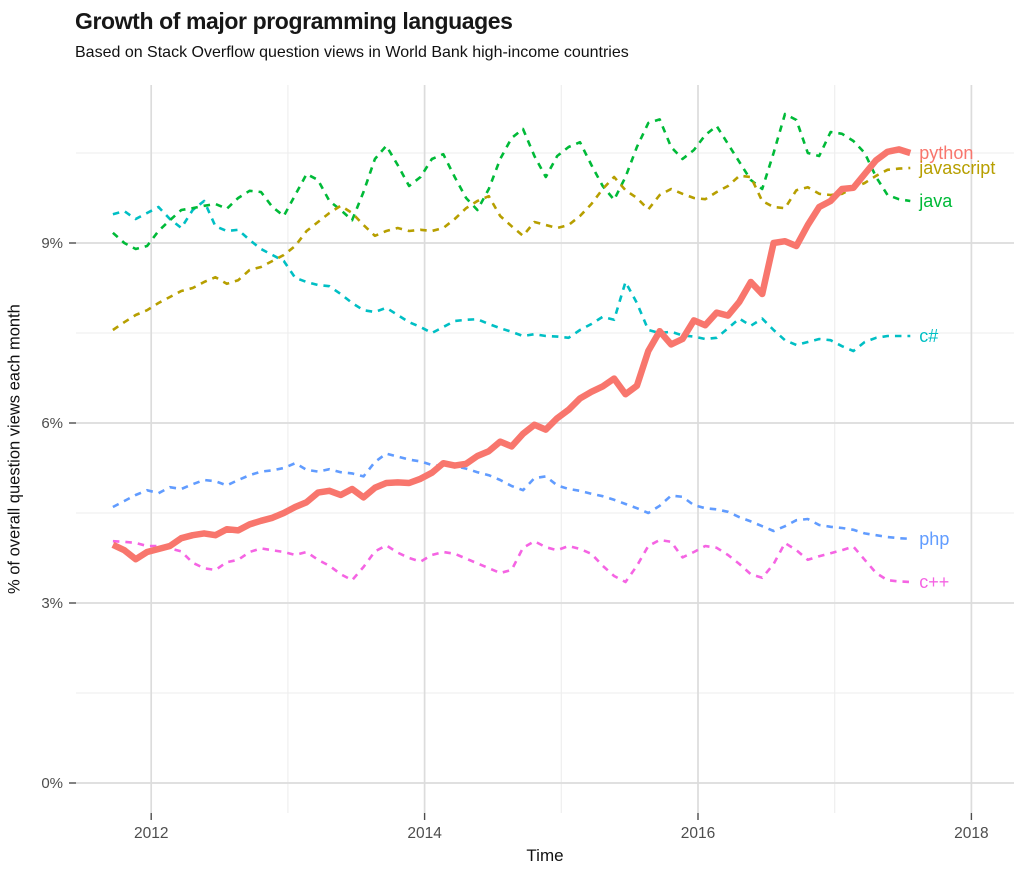 The image size is (1024, 878). What do you see at coordinates (935, 201) in the screenshot?
I see `series-label-java: java` at bounding box center [935, 201].